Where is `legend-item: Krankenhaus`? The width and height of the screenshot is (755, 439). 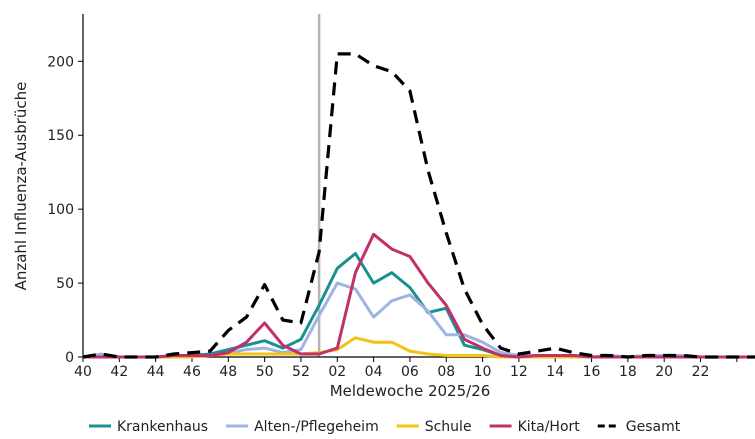
legend-item: Krankenhaus is located at coordinates (148, 427).